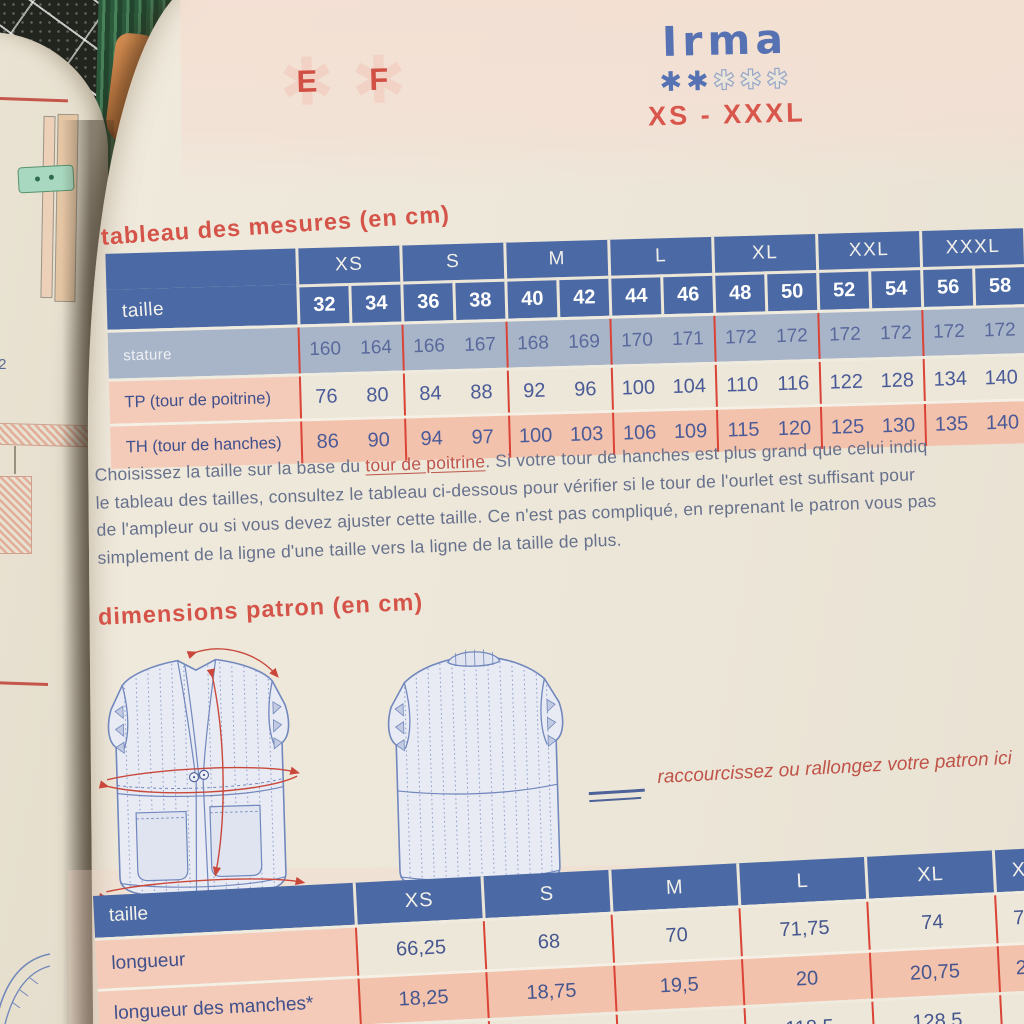 This screenshot has width=1024, height=1024. What do you see at coordinates (673, 887) in the screenshot?
I see `pattern-size-cell: M` at bounding box center [673, 887].